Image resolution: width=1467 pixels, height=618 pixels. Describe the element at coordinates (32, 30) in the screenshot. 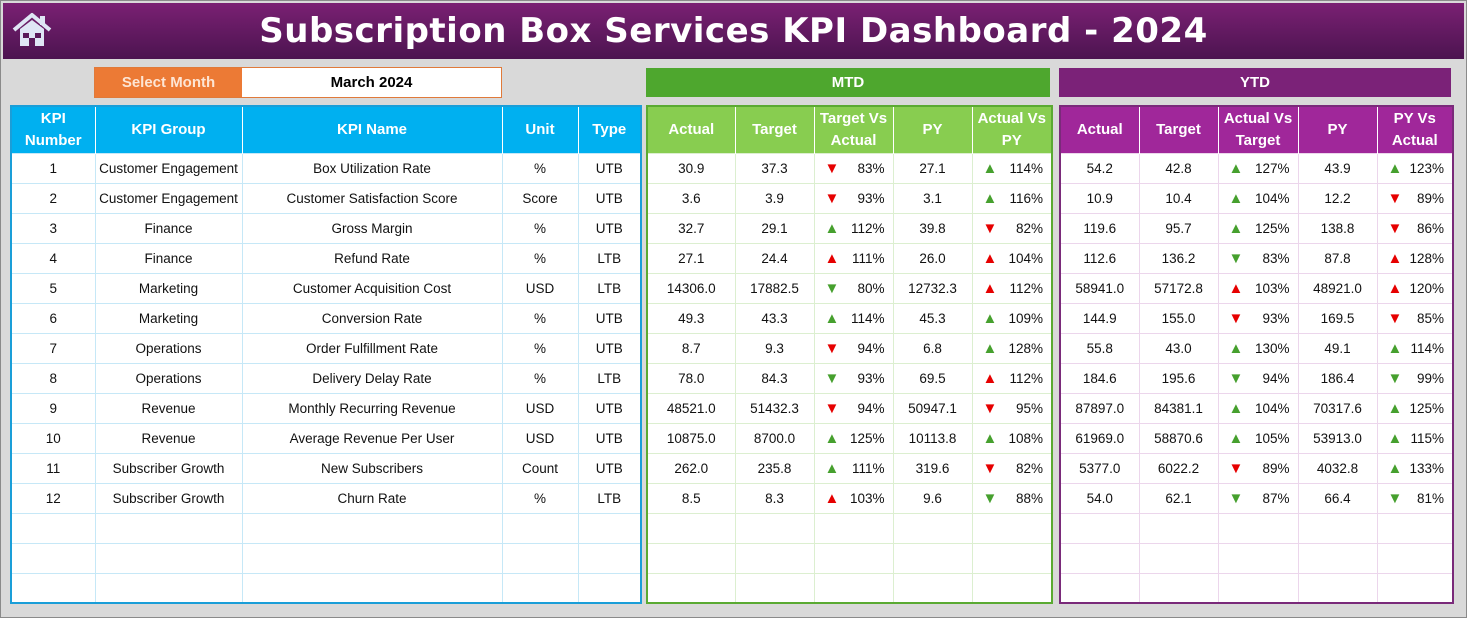

I see `home-icon` at that location.